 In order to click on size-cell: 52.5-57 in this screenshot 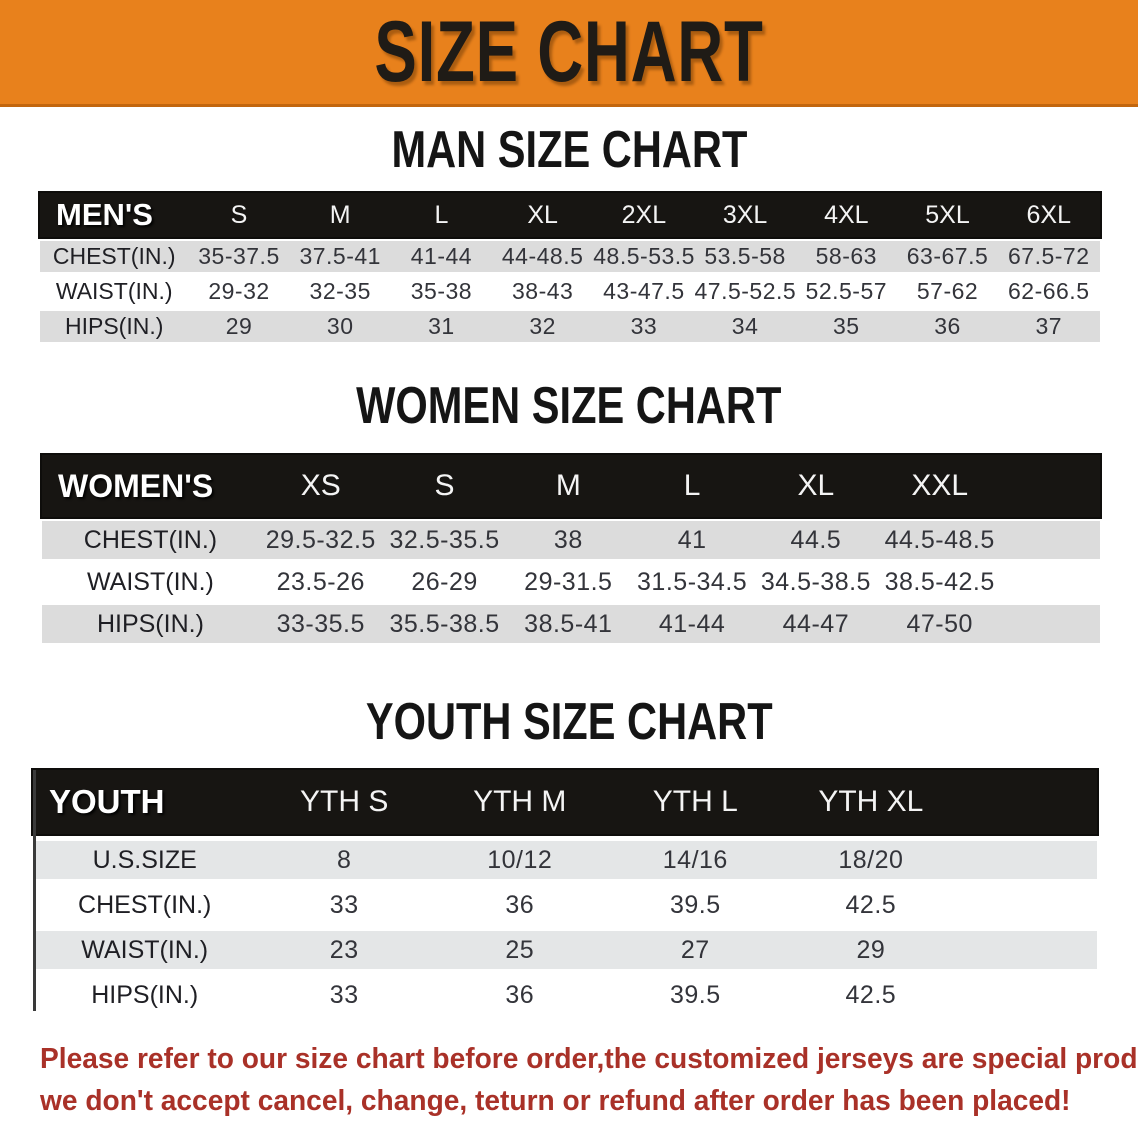, I will do `click(846, 291)`.